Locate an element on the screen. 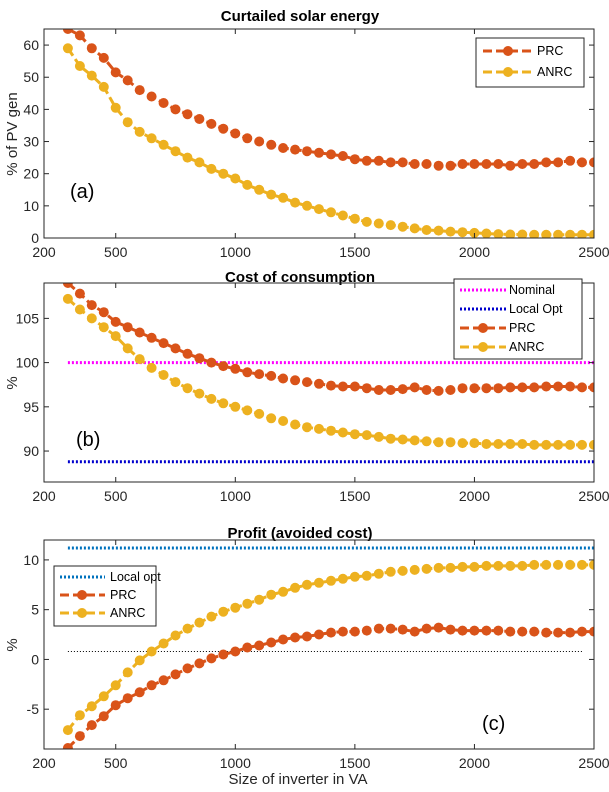 This screenshot has width=609, height=792. chart-a-legend-anrc-label: ANRC is located at coordinates (554, 72).